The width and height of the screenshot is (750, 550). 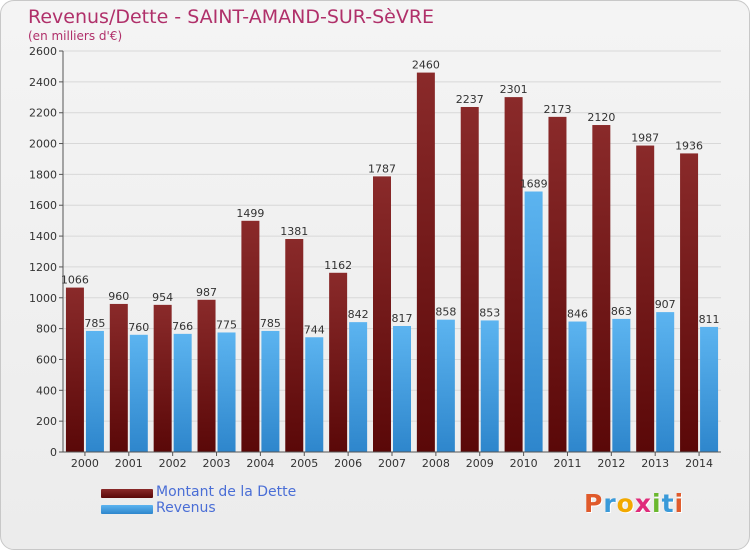 I want to click on y-tick-label: 1200, so click(x=43, y=267).